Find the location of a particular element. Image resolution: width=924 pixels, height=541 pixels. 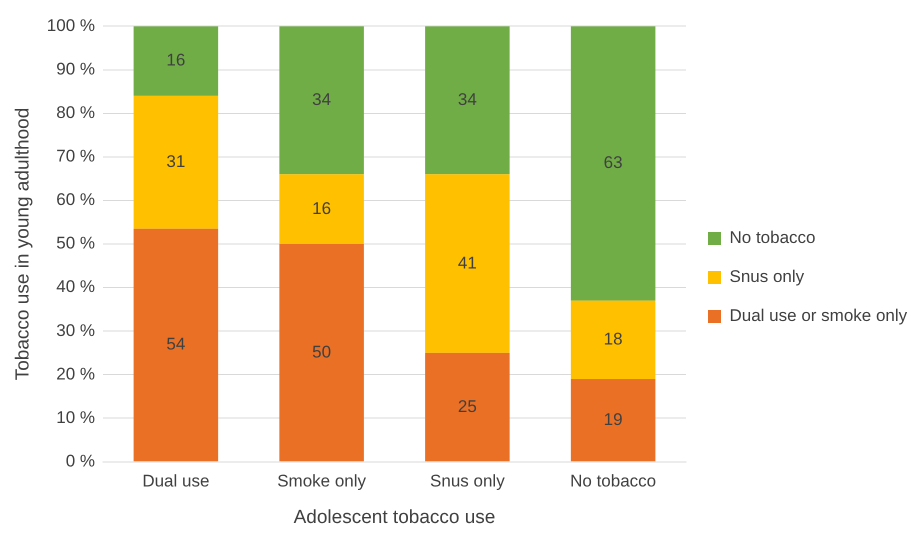

y-tick-label: 40 % is located at coordinates (76, 286).